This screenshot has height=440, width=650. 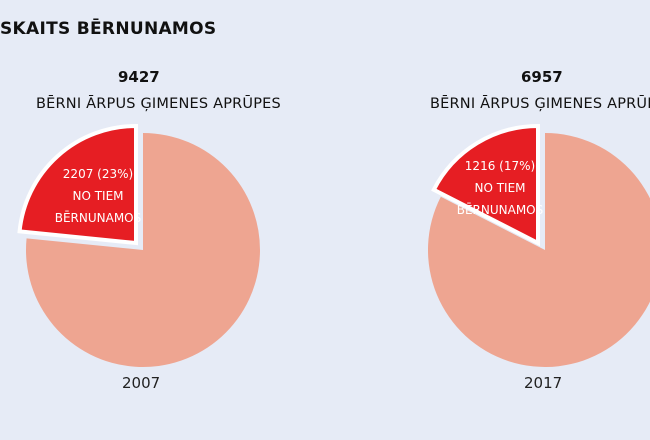 What do you see at coordinates (158, 104) in the screenshot?
I see `subtitle-2007: BĒRNI ĀRPUS ĢIMENES APRŪPES` at bounding box center [158, 104].